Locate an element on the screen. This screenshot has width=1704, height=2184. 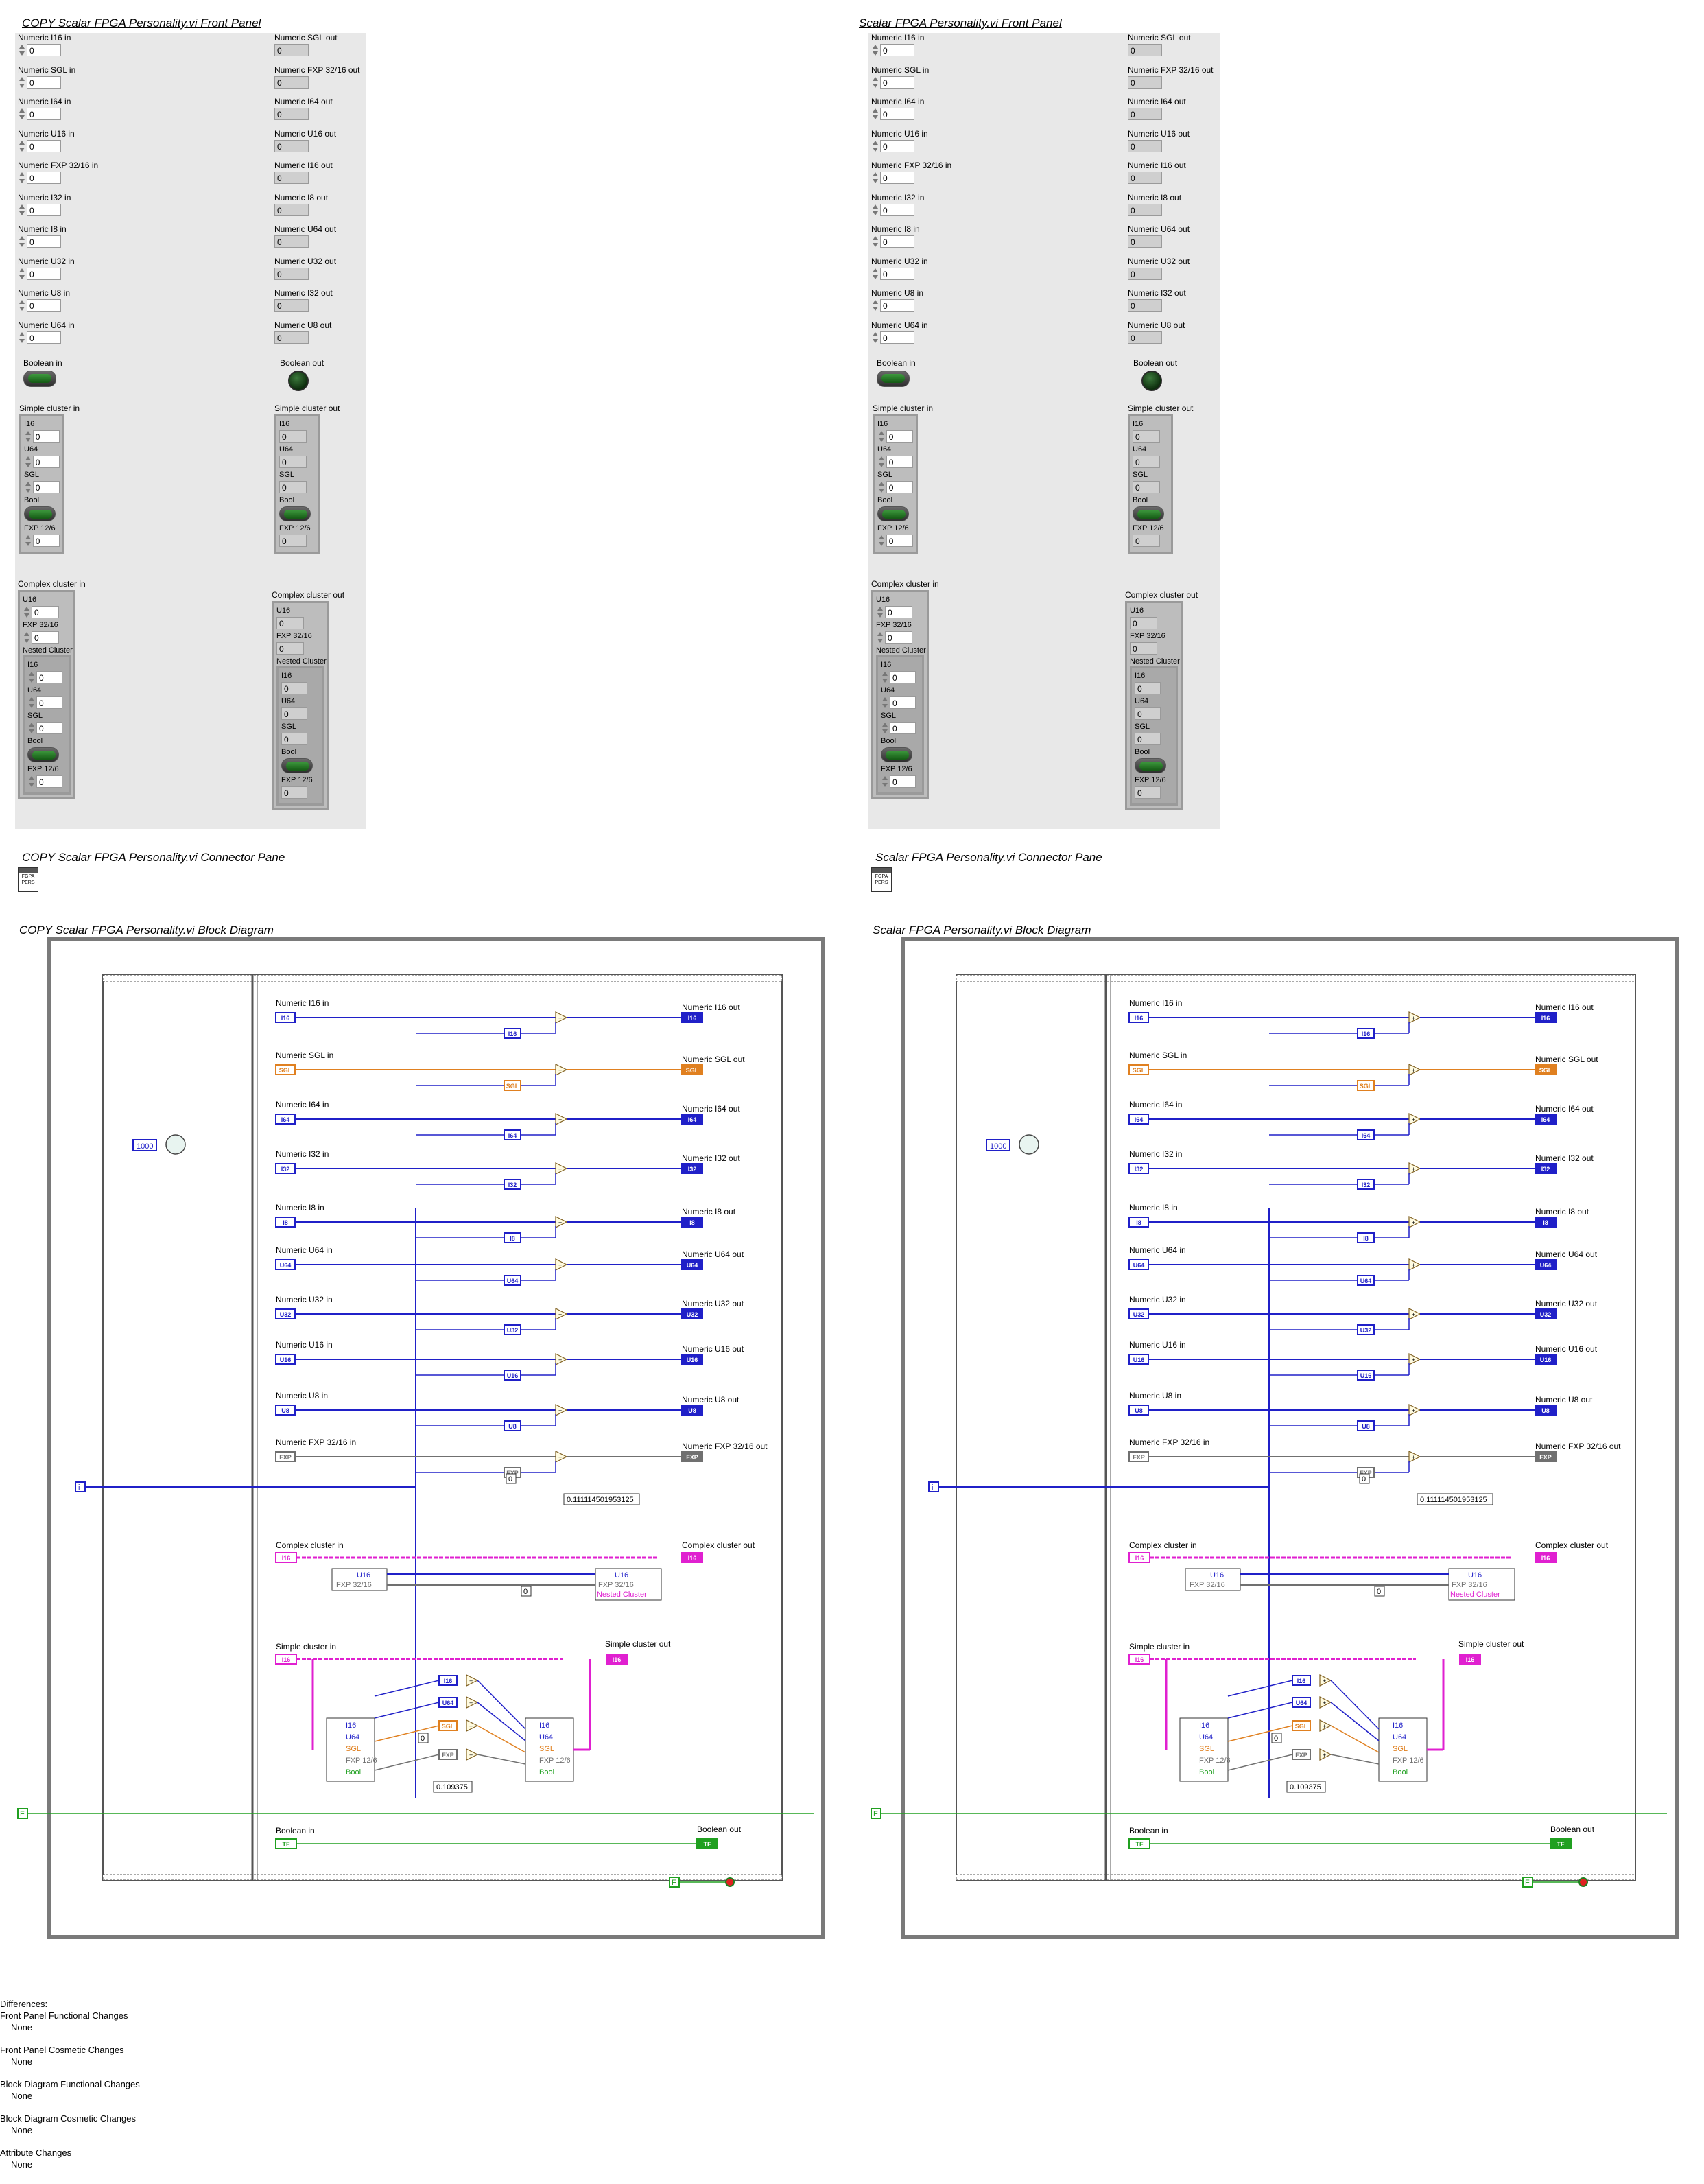
numeric-input-row: 0 is located at coordinates (58, 178).